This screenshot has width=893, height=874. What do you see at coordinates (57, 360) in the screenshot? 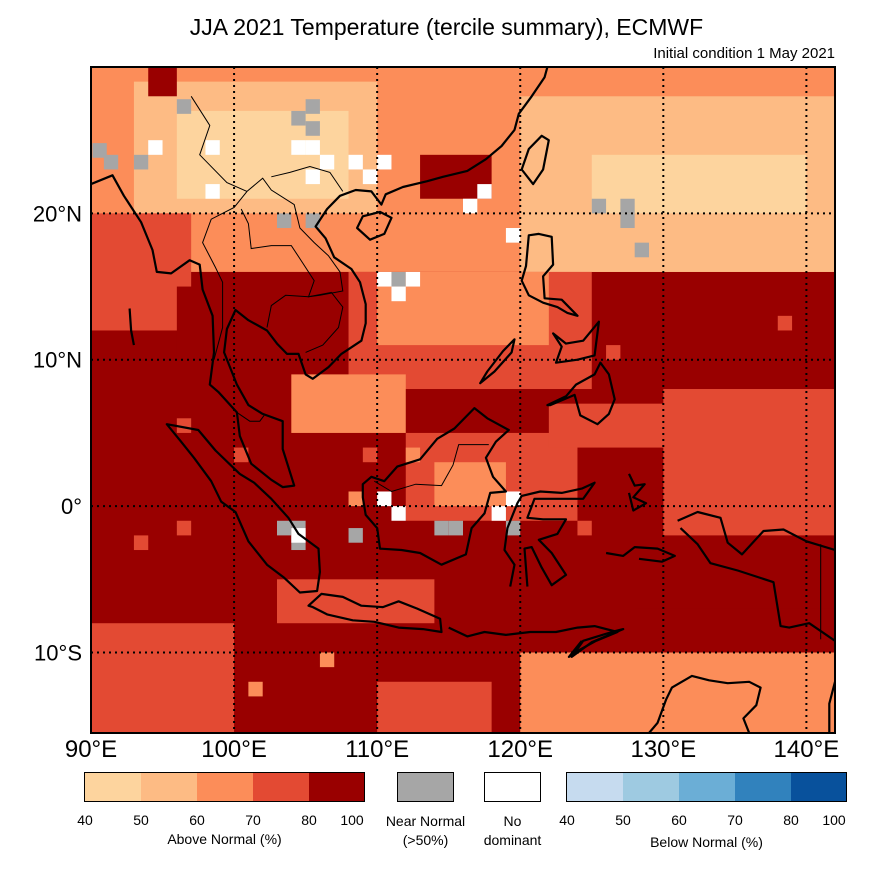
I see `latitude-label: 10°N` at bounding box center [57, 360].